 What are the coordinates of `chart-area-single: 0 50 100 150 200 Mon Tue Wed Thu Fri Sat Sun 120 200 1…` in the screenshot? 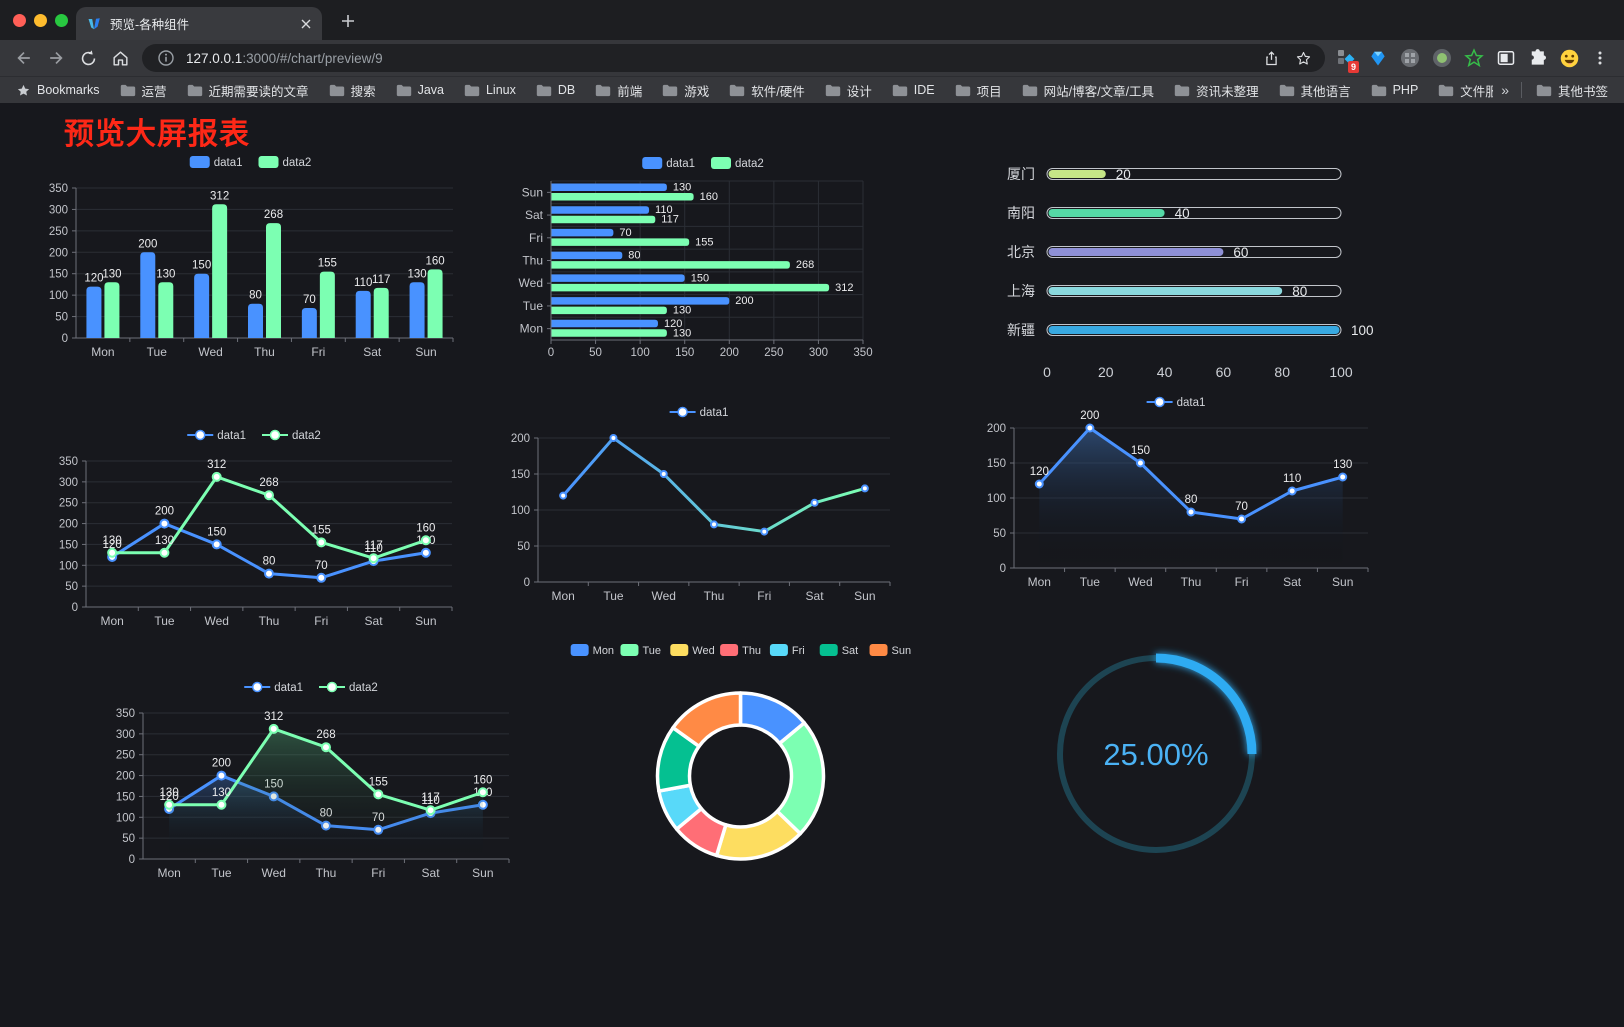 It's located at (1178, 493).